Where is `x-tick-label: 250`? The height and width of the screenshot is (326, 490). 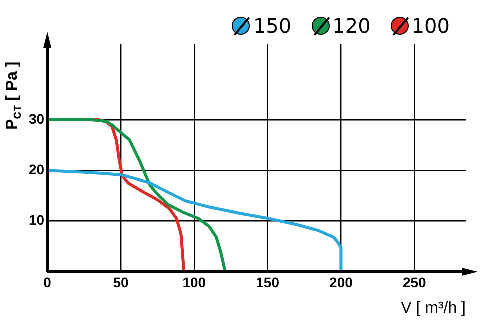 x-tick-label: 250 is located at coordinates (414, 282).